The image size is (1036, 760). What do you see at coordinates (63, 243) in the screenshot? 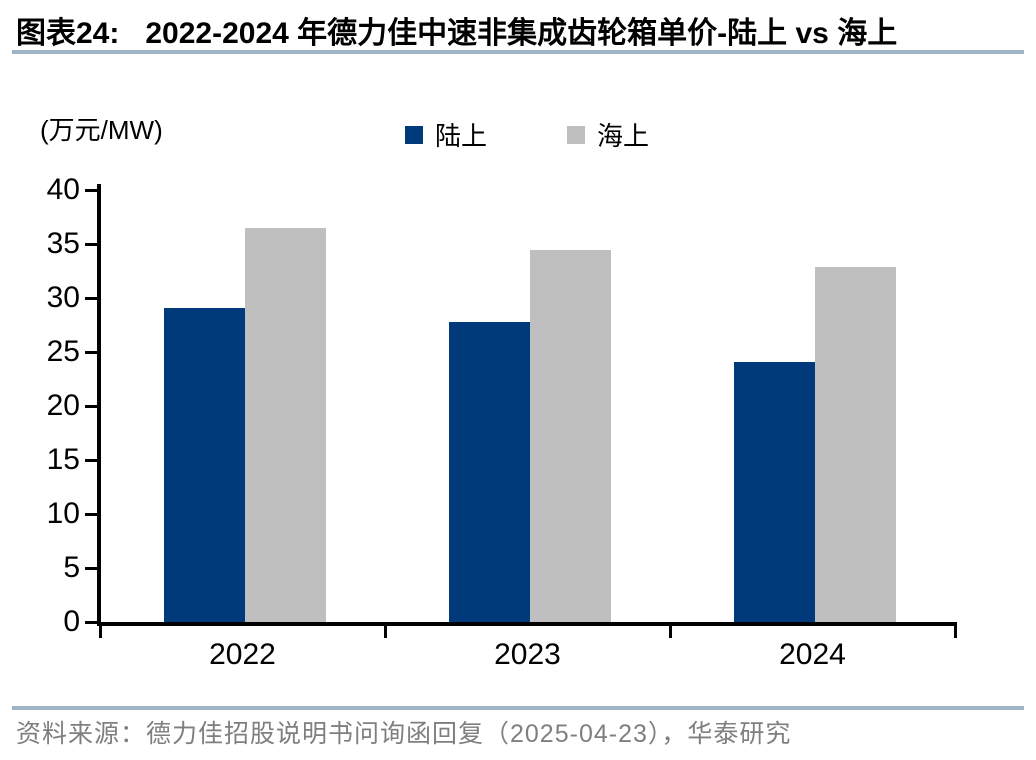
I see `y-tick-label: 35` at bounding box center [63, 243].